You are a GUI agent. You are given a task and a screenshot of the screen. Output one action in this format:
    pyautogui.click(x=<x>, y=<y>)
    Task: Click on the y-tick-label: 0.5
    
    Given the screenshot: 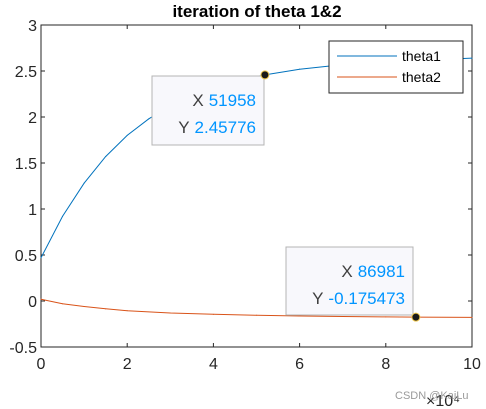 What is the action you would take?
    pyautogui.click(x=26, y=256)
    